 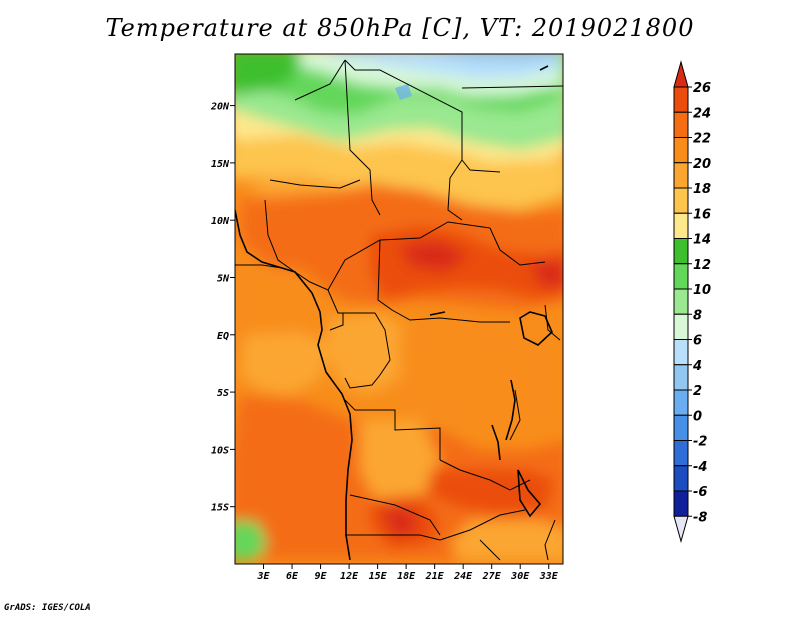 What do you see at coordinates (492, 576) in the screenshot?
I see `lon-tick-label: 27E` at bounding box center [492, 576].